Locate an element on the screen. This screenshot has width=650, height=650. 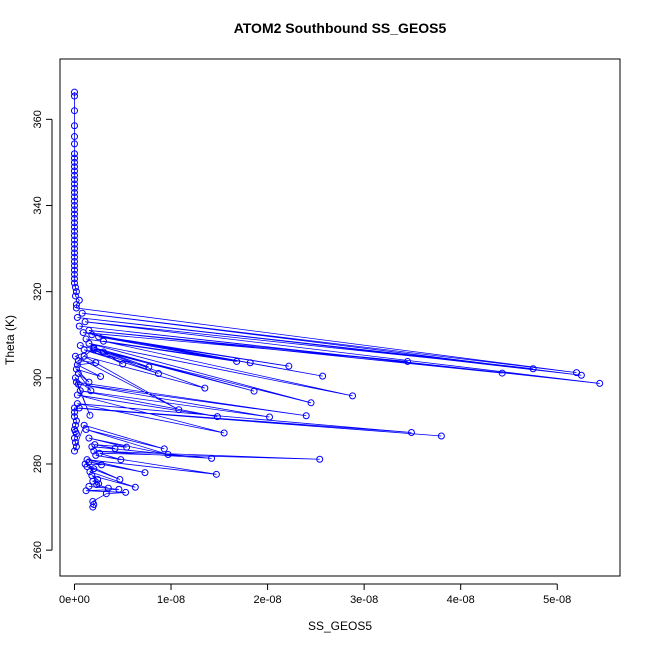
x-tick-label: 2e-08 is located at coordinates (268, 600).